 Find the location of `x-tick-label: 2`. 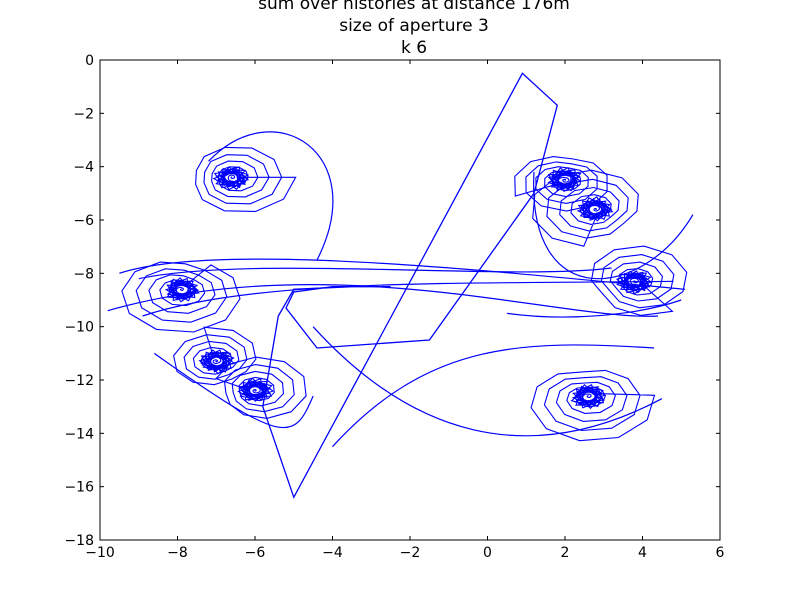

x-tick-label: 2 is located at coordinates (565, 553).